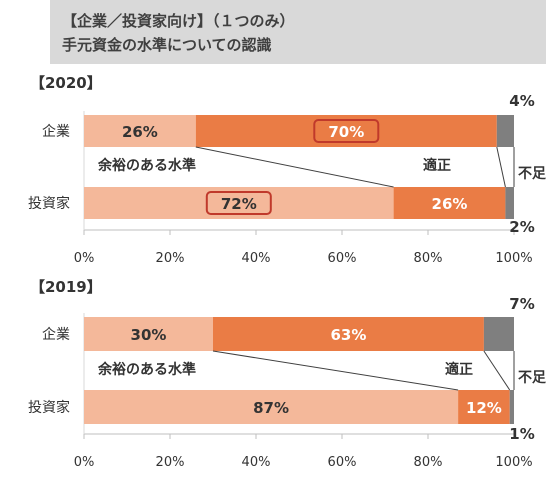 The image size is (556, 482). I want to click on chart1-category-label: 企業, so click(56, 334).